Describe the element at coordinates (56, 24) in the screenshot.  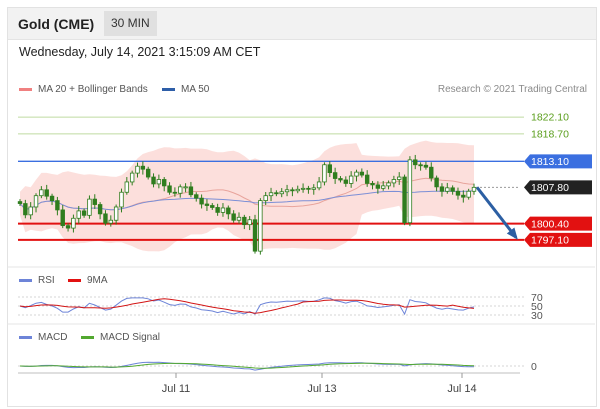
I see `instrument-title: Gold (CME)` at that location.